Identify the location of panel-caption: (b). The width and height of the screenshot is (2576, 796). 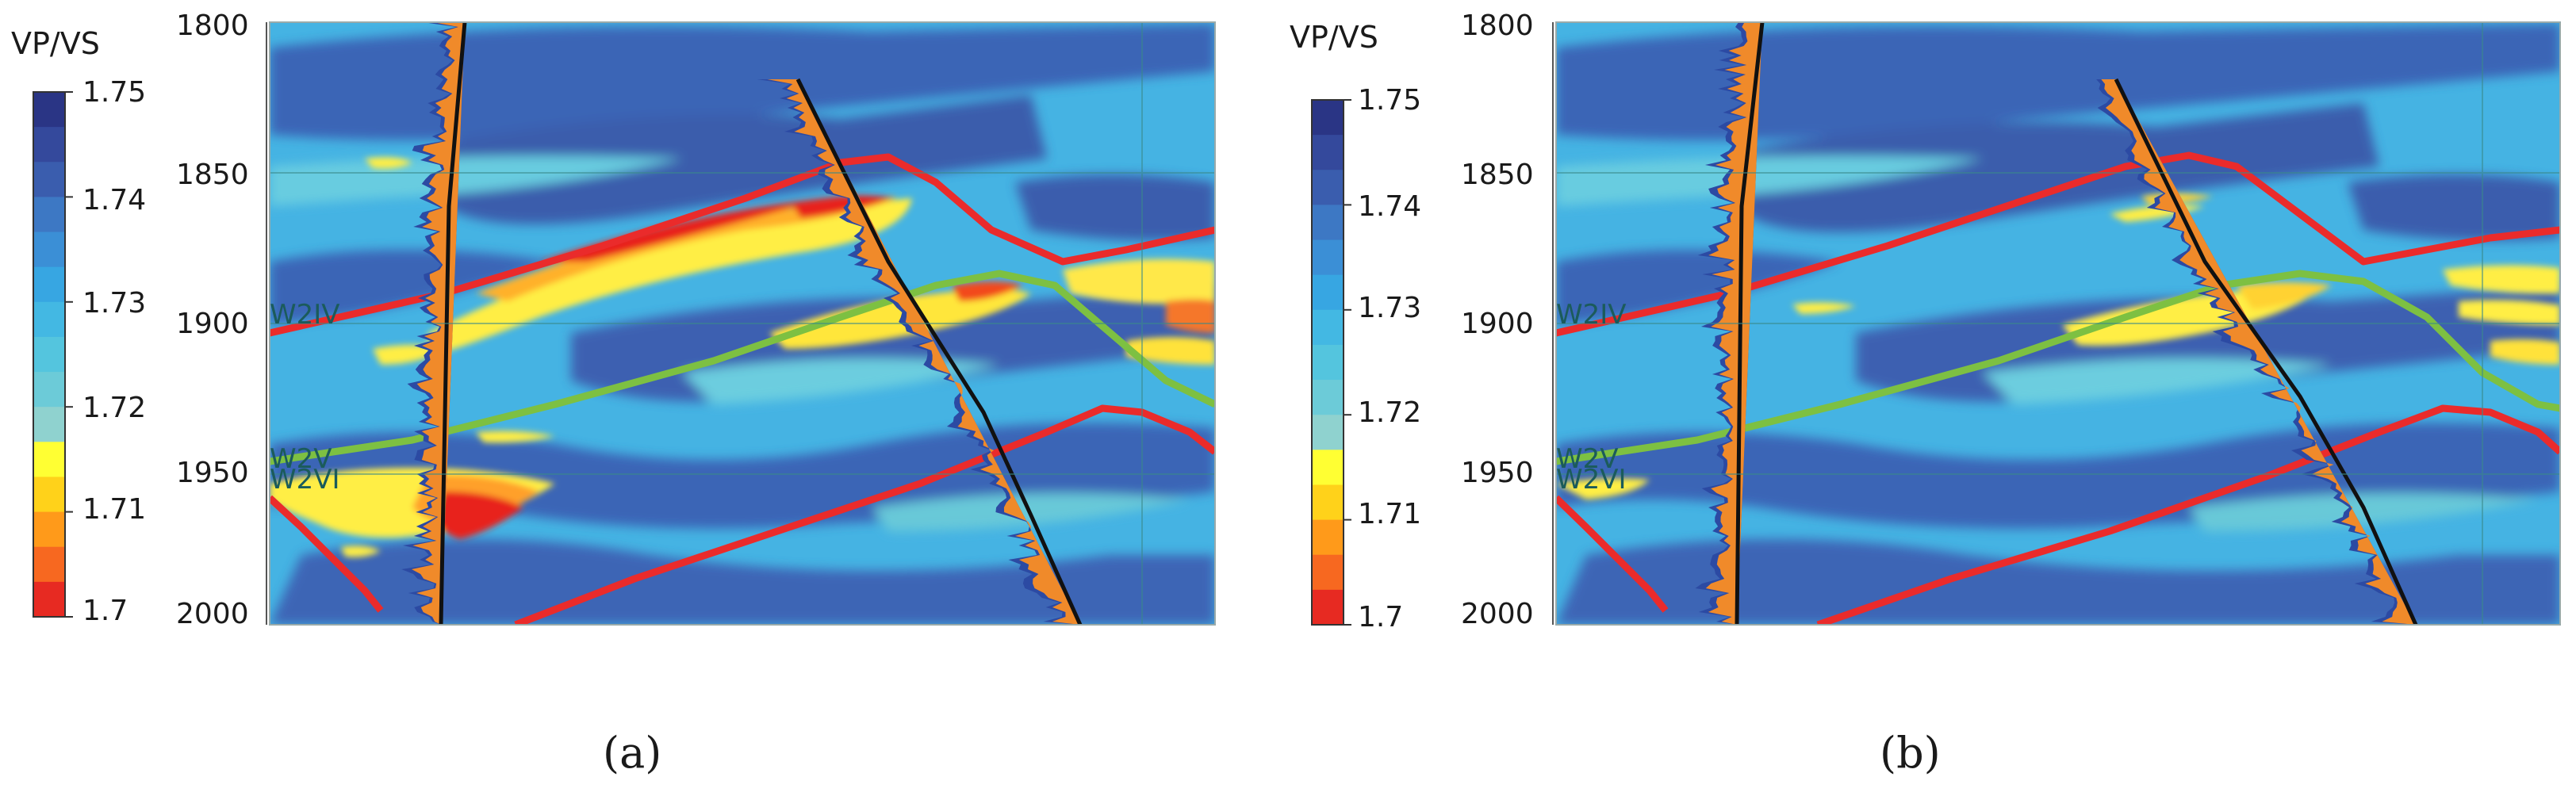
(1910, 753).